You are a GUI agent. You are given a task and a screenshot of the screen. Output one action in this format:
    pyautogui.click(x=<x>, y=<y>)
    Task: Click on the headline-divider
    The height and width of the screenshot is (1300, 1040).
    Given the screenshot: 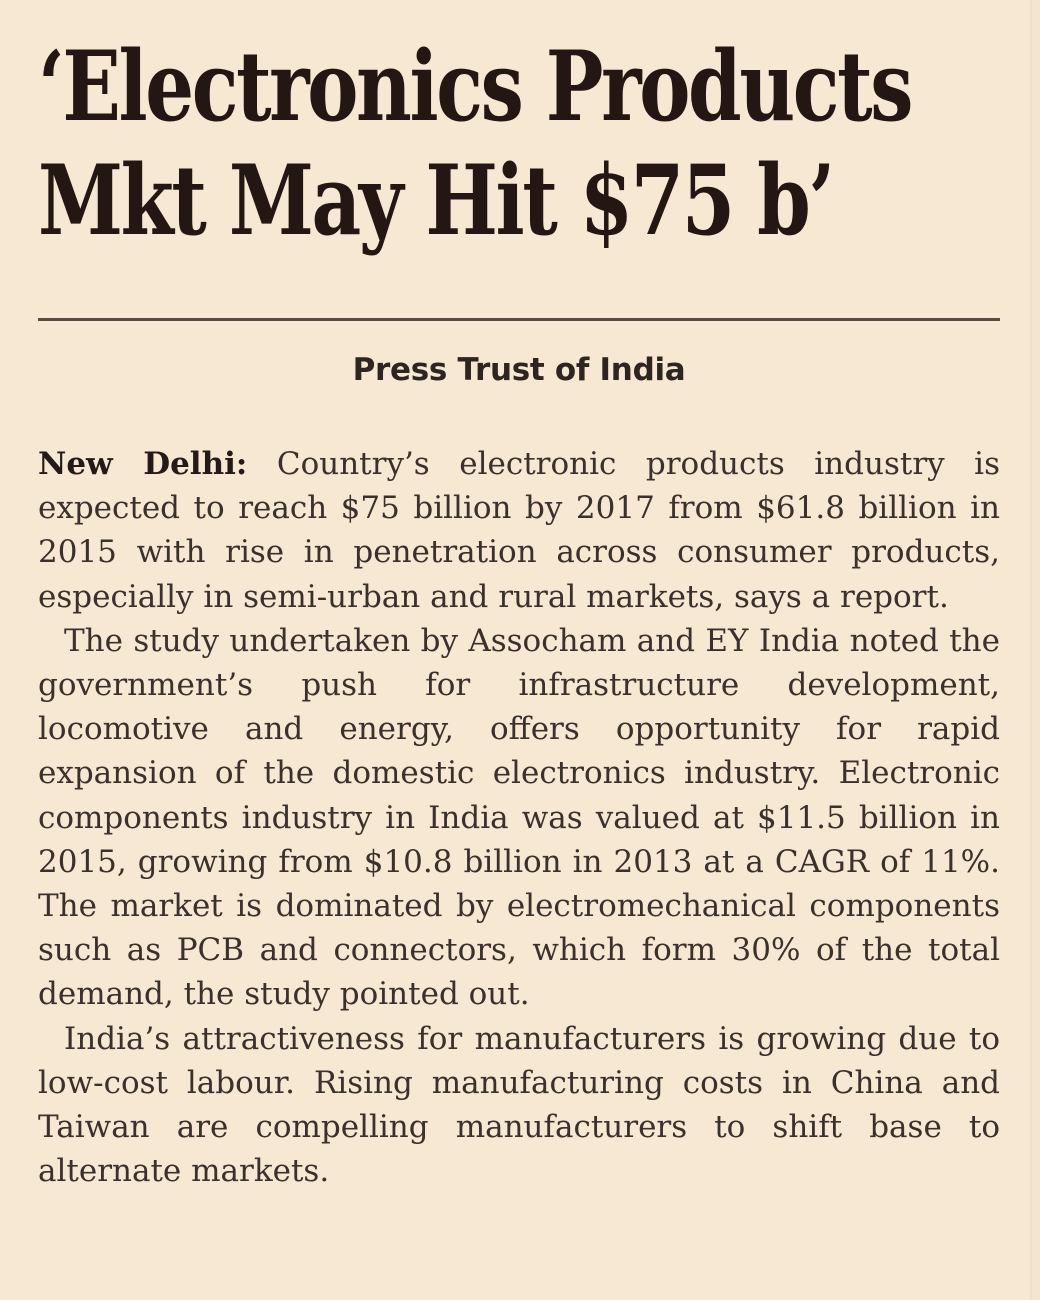 What is the action you would take?
    pyautogui.click(x=519, y=319)
    